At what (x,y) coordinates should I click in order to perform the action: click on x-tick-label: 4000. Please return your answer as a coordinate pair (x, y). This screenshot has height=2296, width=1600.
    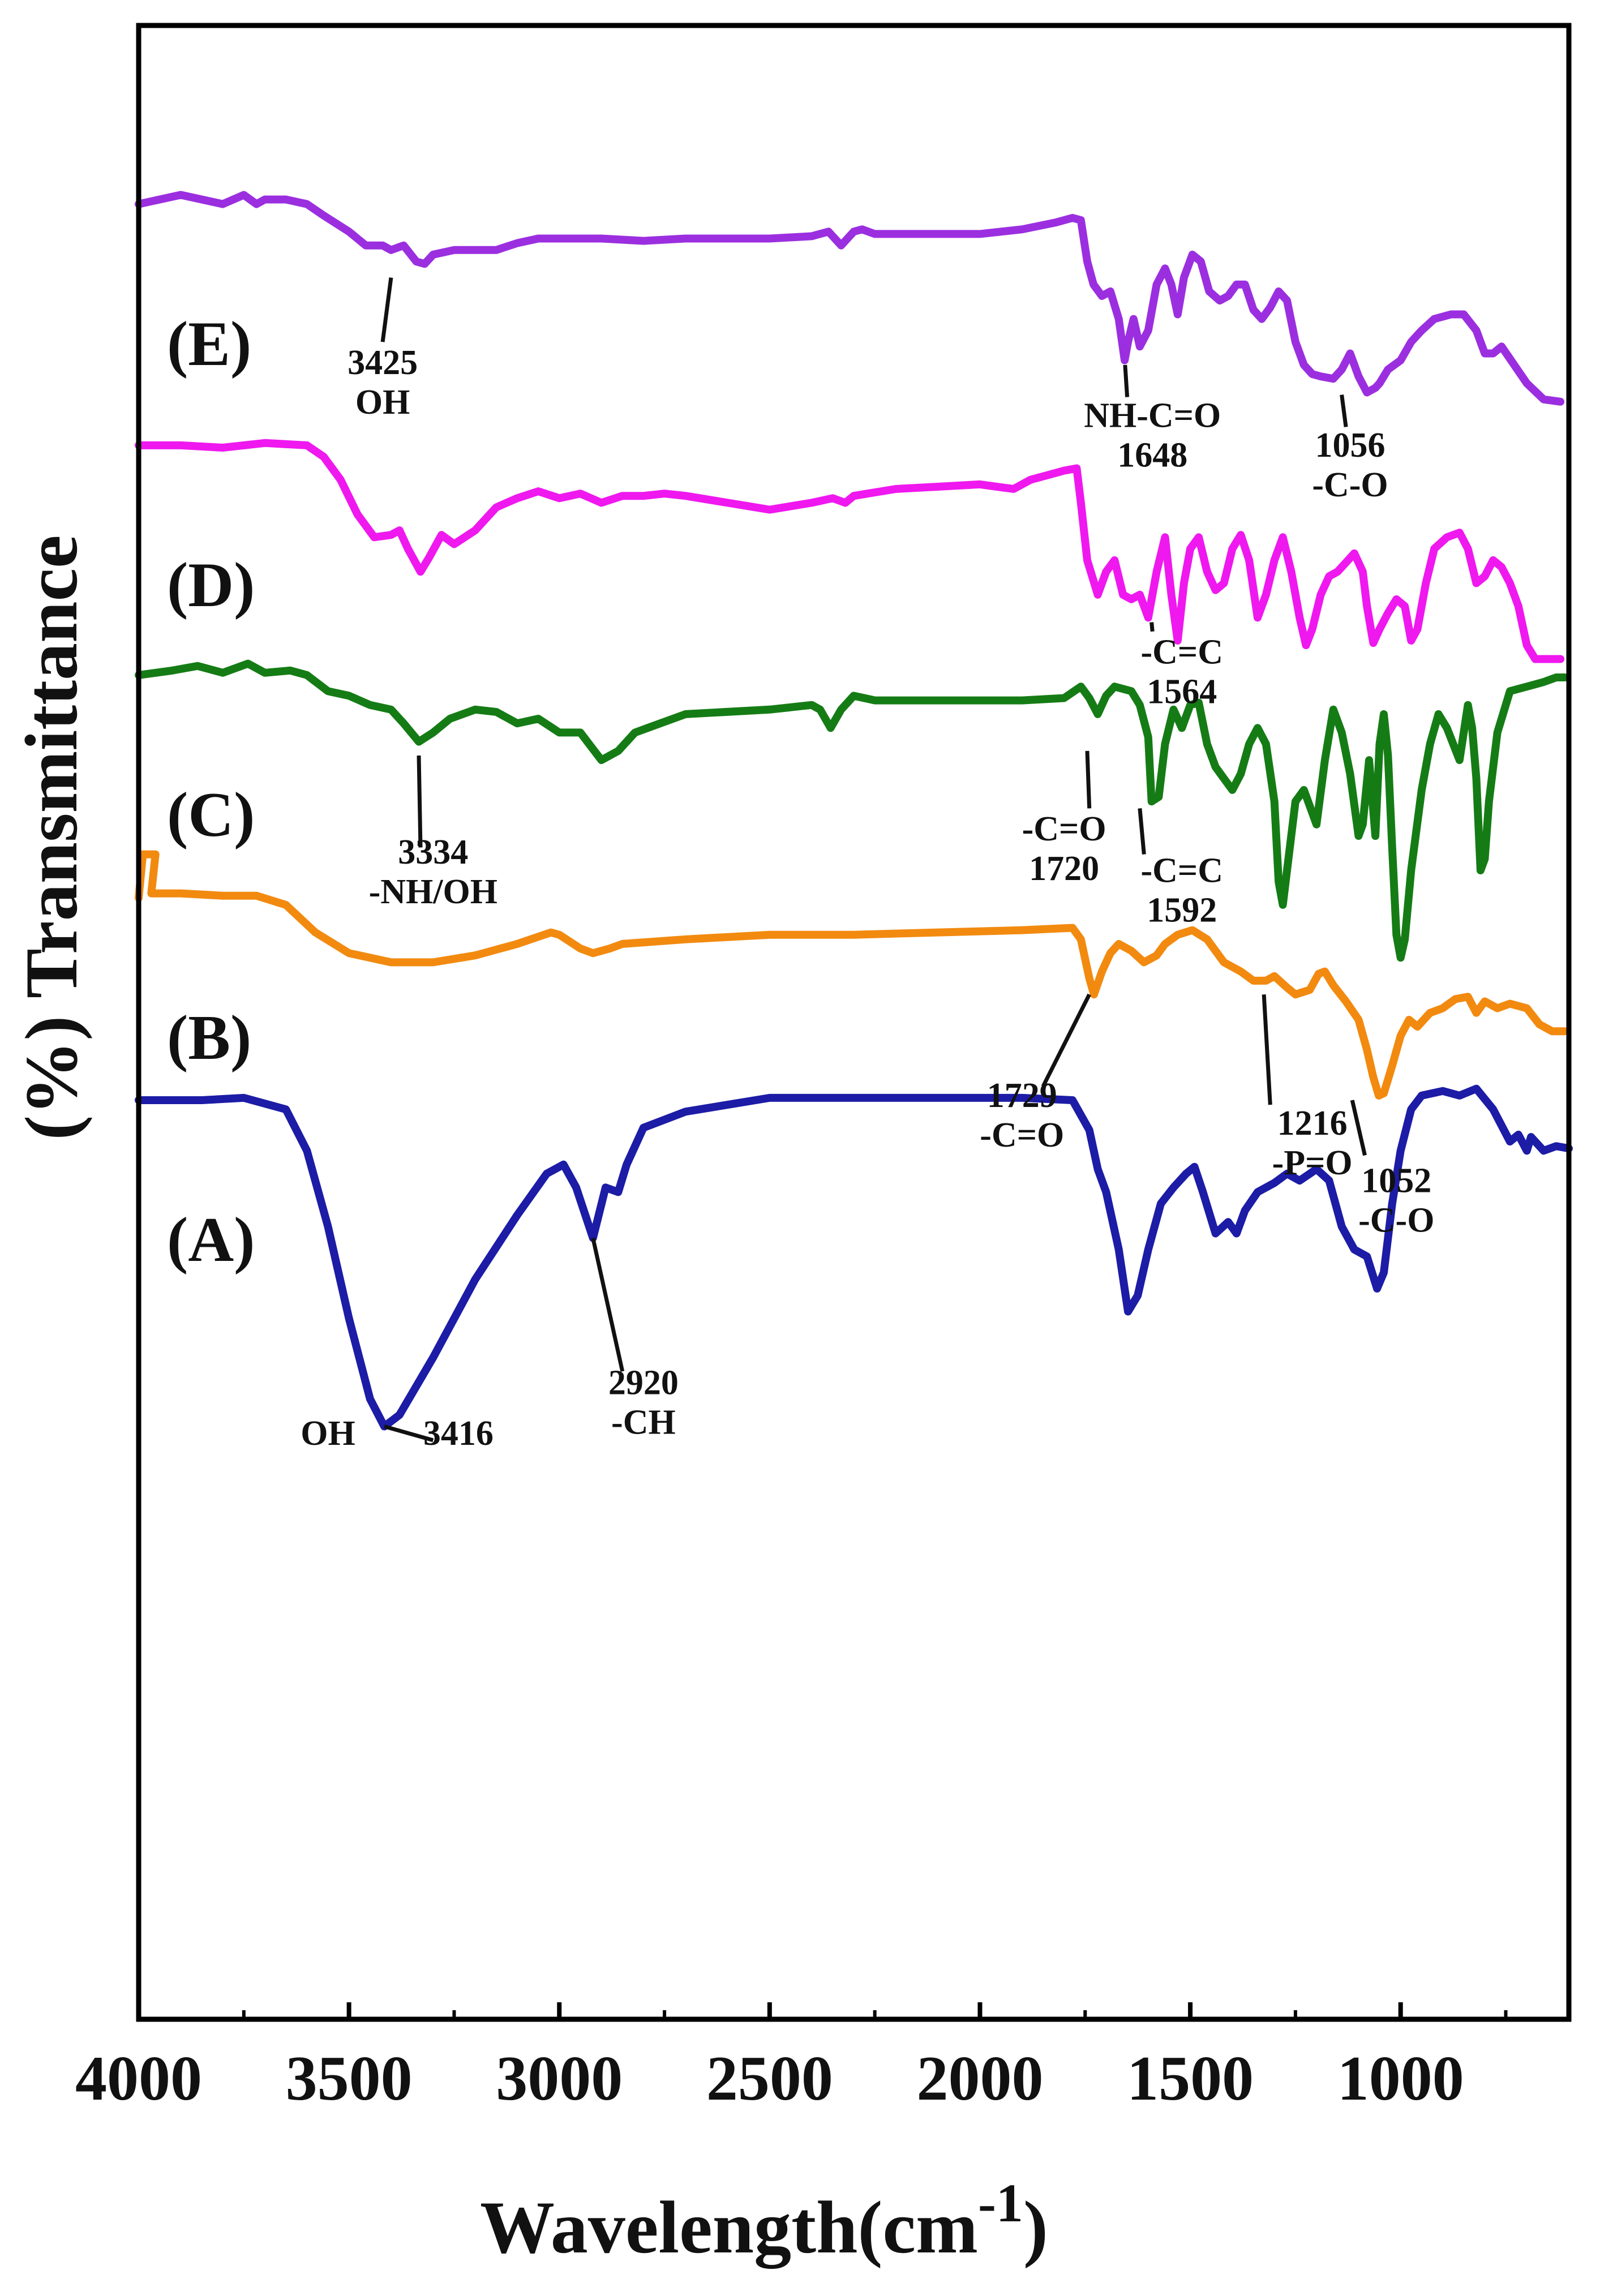
    Looking at the image, I should click on (138, 2079).